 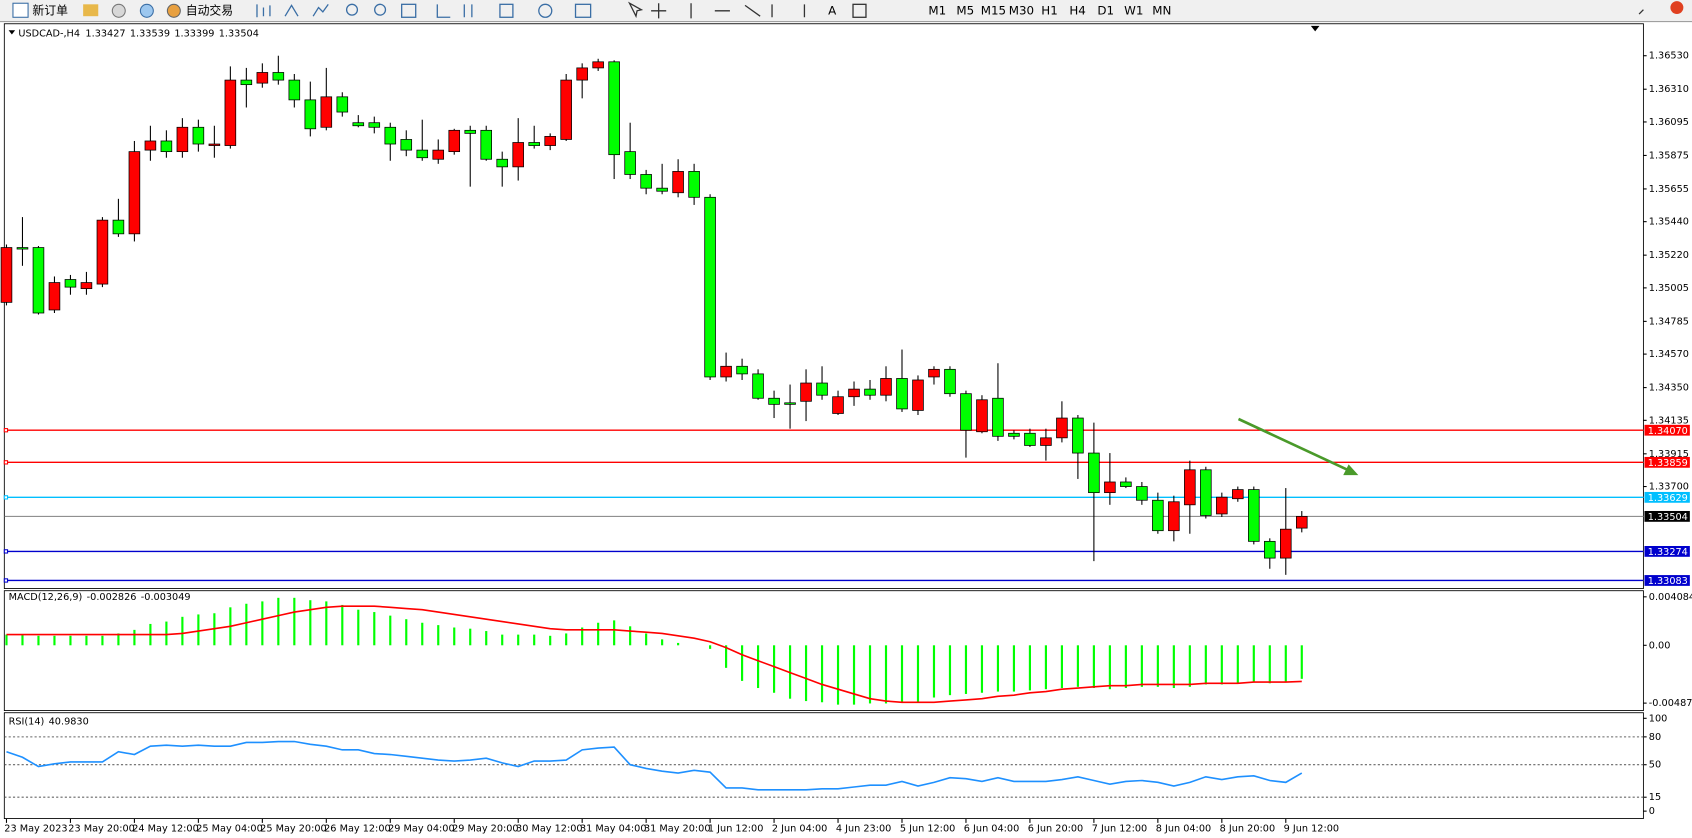 What do you see at coordinates (12, 32) in the screenshot?
I see `symbol-menu` at bounding box center [12, 32].